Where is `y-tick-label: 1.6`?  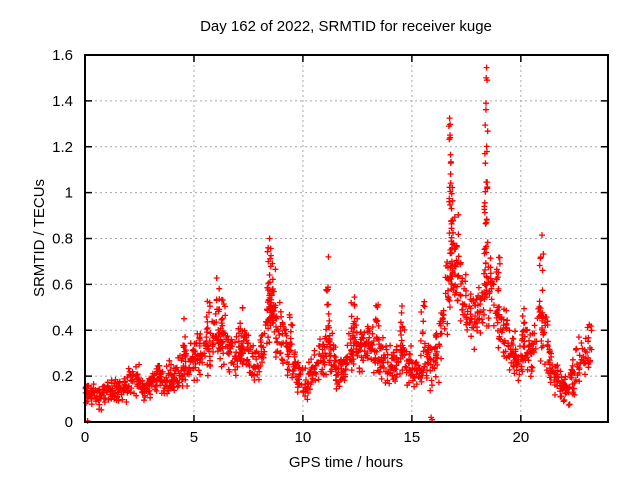
y-tick-label: 1.6 is located at coordinates (62, 55).